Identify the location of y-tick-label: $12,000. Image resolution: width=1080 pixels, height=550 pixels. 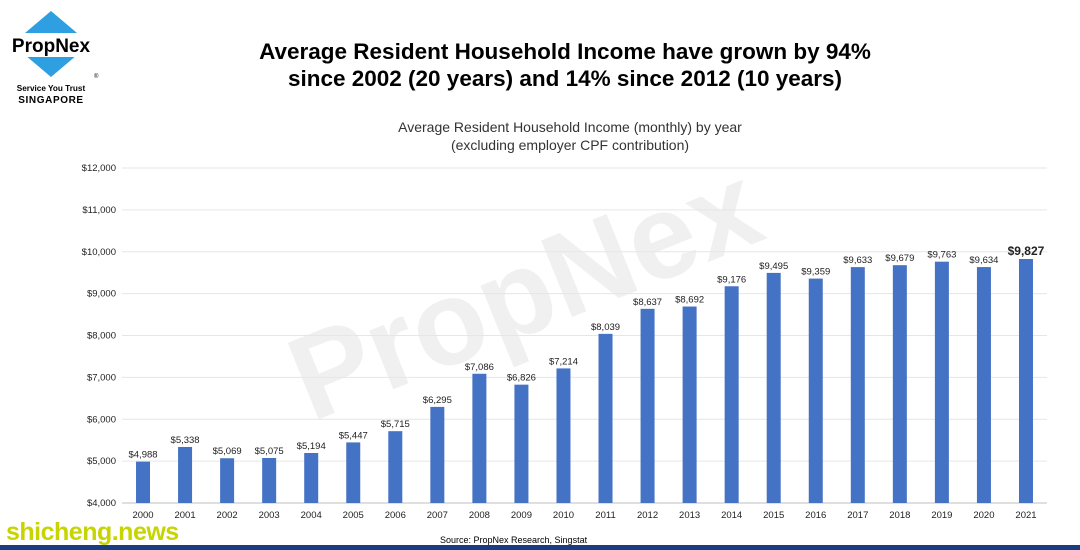
(99, 168).